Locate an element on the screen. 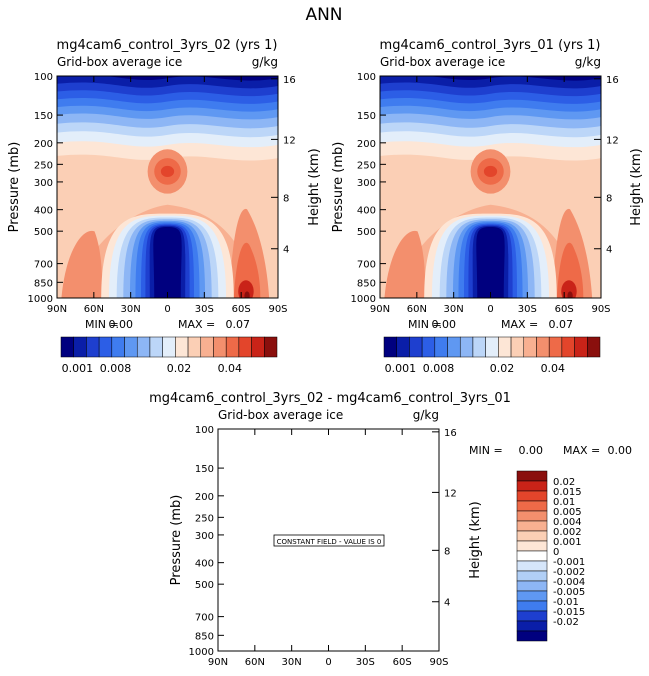  panel-left-units: g/kg is located at coordinates (265, 62).